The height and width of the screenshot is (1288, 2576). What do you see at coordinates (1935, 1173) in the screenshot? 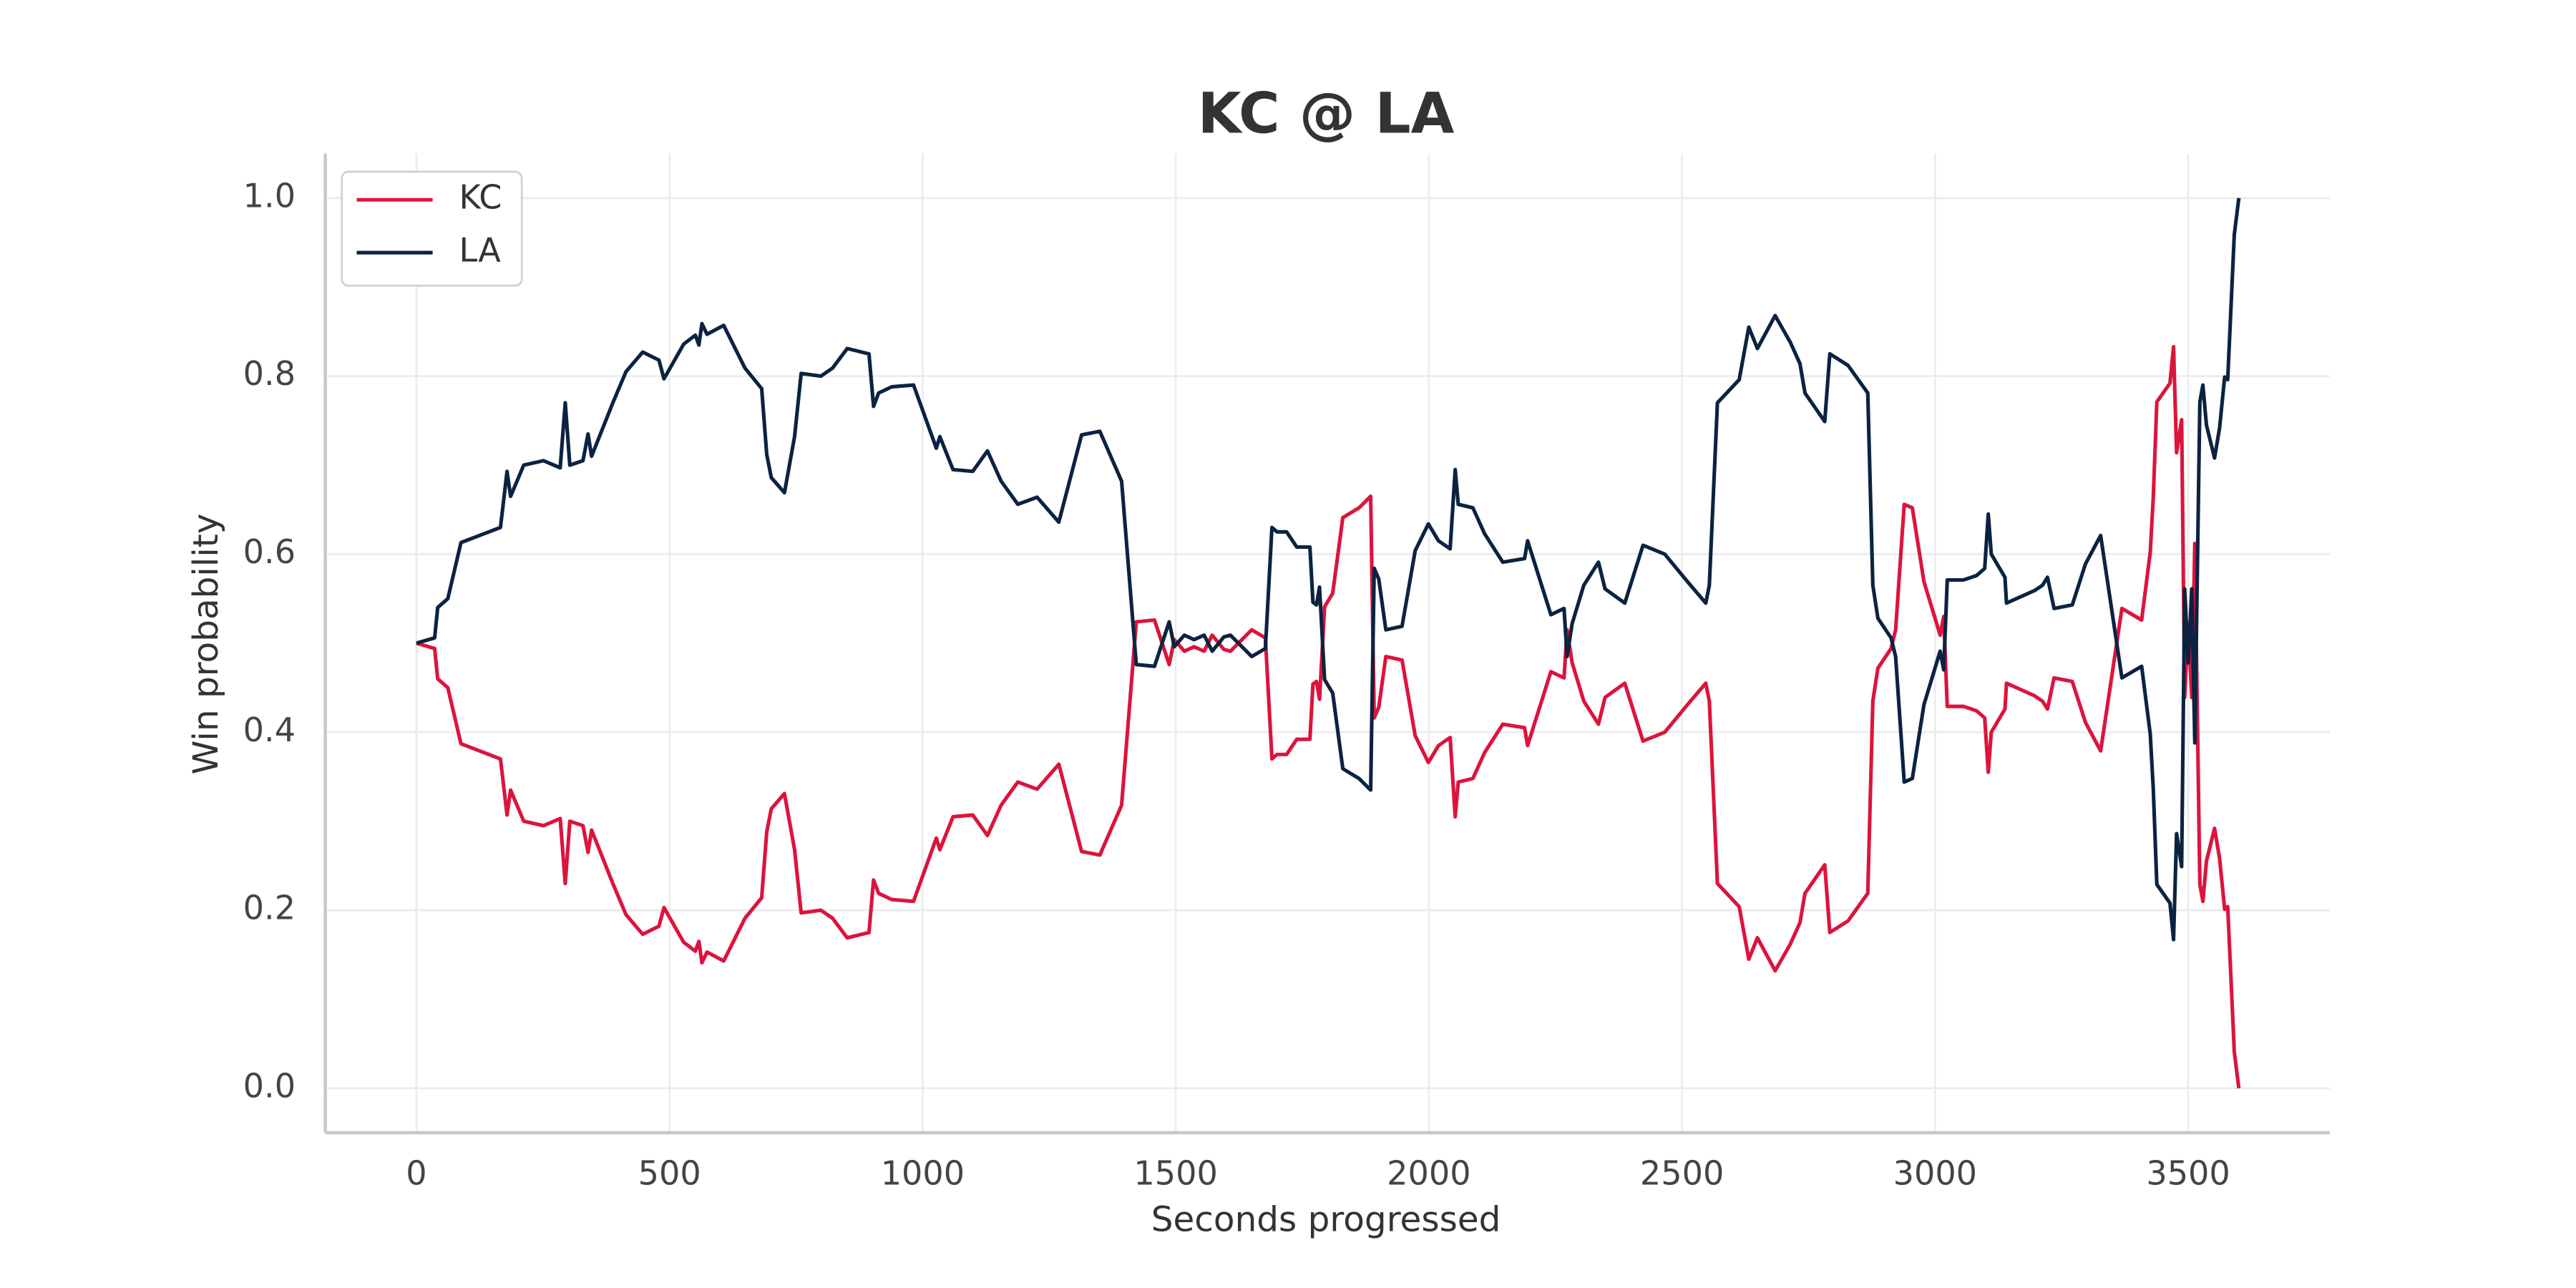
I see `x-tick-label: 3000` at bounding box center [1935, 1173].